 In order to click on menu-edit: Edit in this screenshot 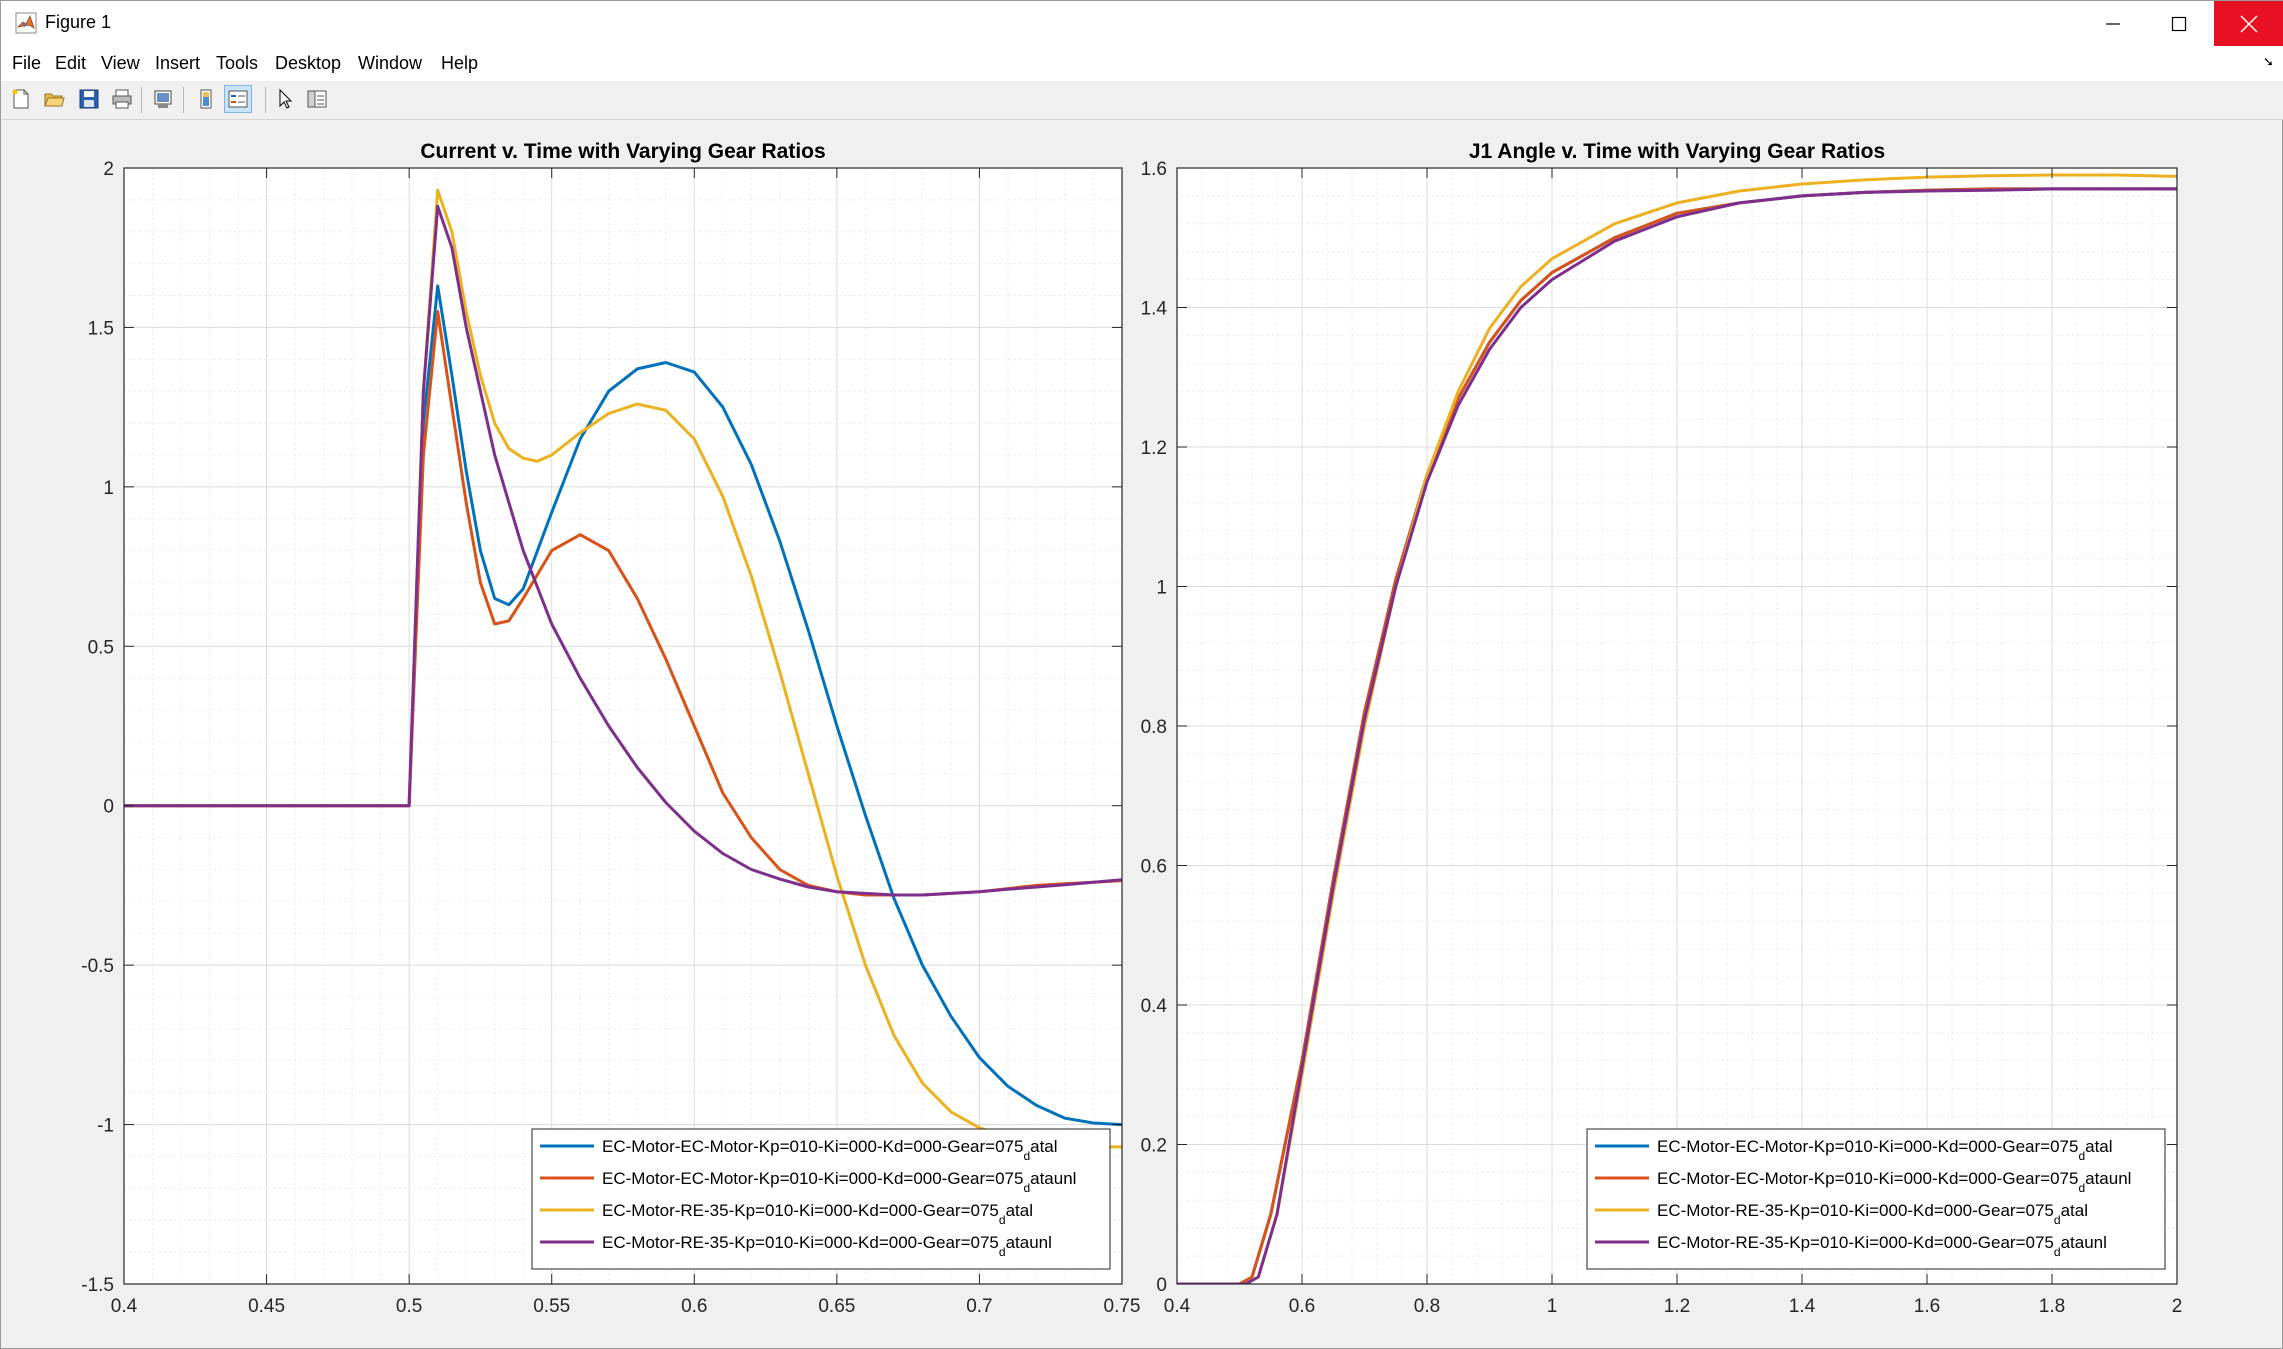, I will do `click(71, 63)`.